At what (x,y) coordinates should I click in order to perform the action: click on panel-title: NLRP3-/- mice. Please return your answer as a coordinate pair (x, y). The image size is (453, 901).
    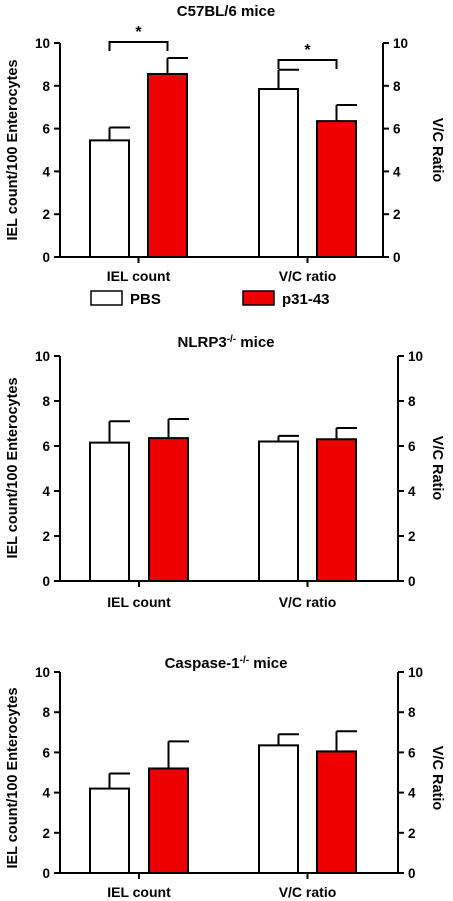
    Looking at the image, I should click on (226, 342).